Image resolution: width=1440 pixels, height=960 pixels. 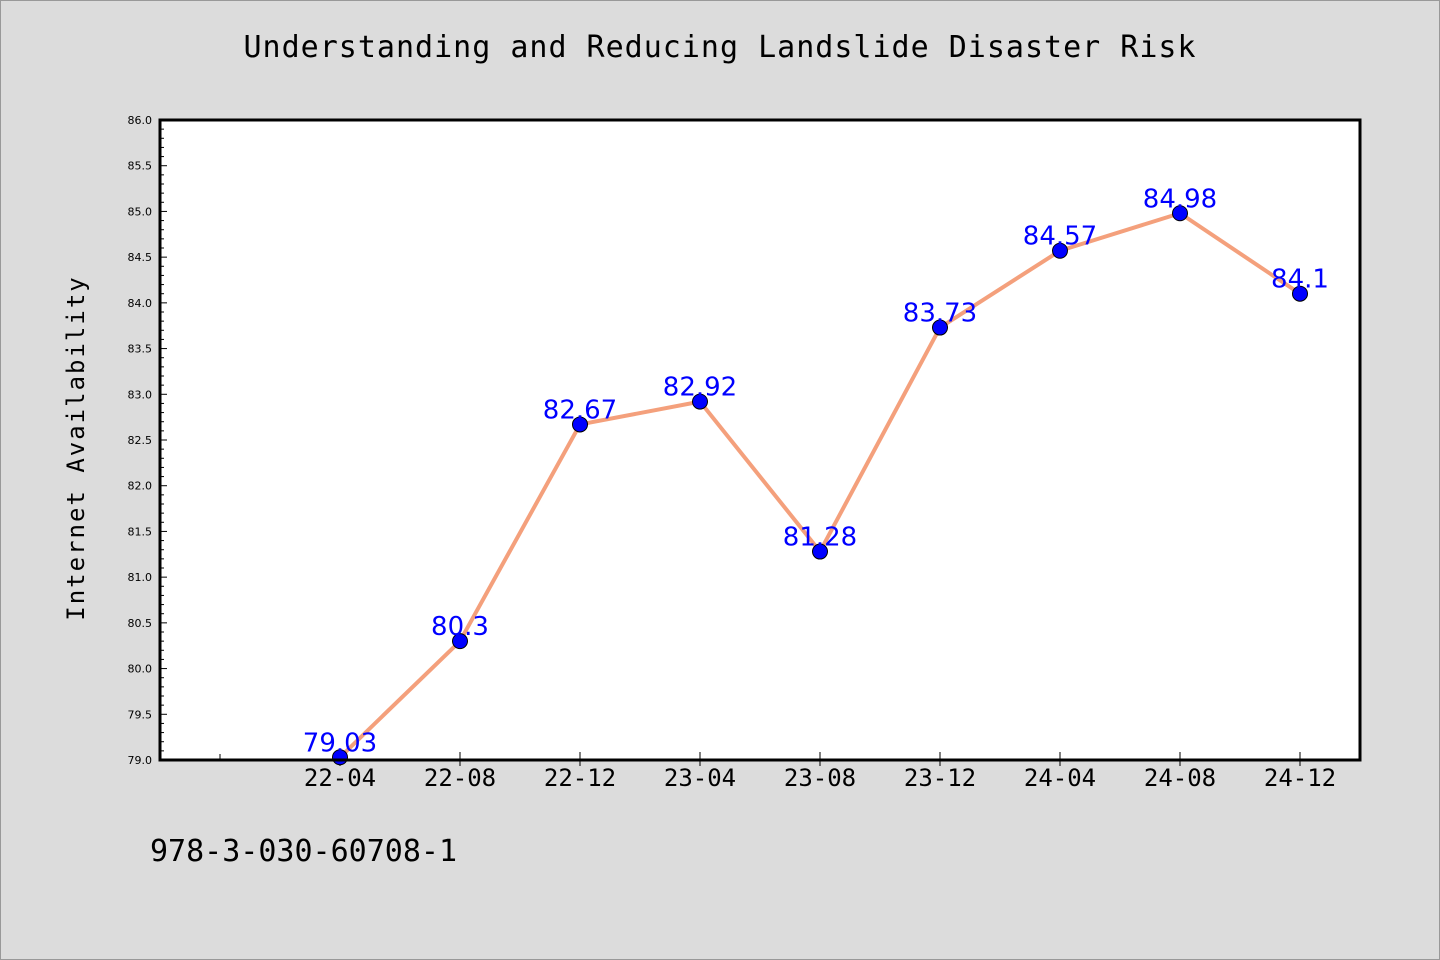 What do you see at coordinates (340, 778) in the screenshot?
I see `x-tick-label: 22-04` at bounding box center [340, 778].